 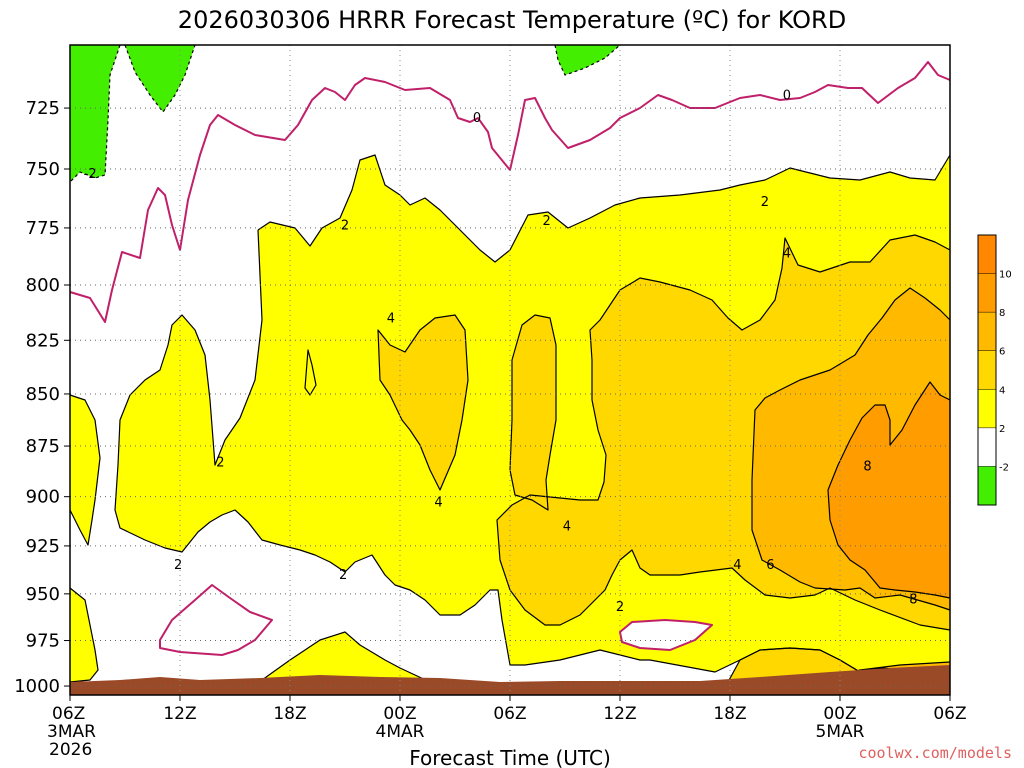 I want to click on y-tick-label: 850, so click(x=43, y=394).